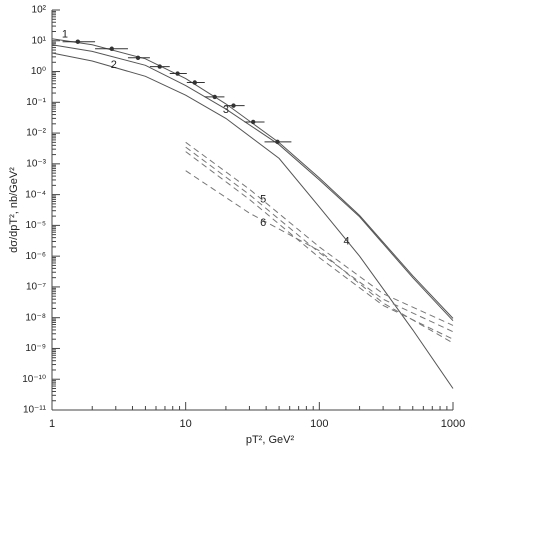 Image resolution: width=538 pixels, height=557 pixels. Describe the element at coordinates (263, 199) in the screenshot. I see `curve-label: 5` at that location.